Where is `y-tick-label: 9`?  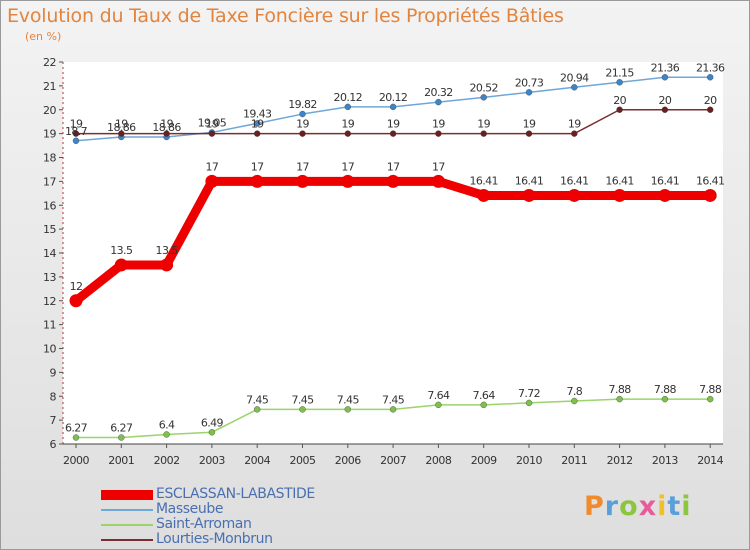 y-tick-label: 9 is located at coordinates (53, 372).